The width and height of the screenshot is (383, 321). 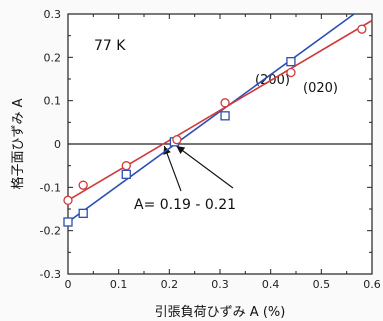 I want to click on y-tick-label: 0.2, so click(x=53, y=57).